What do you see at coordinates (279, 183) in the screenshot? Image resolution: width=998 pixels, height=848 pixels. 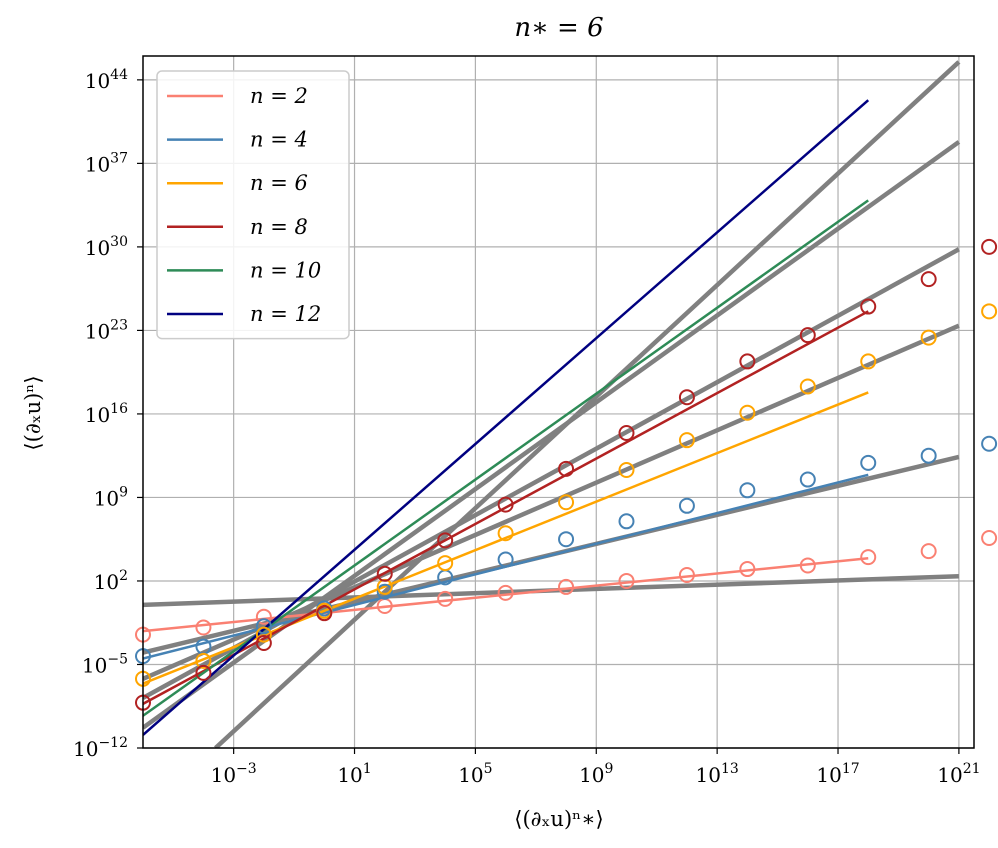 I see `legend-label: n = 6` at bounding box center [279, 183].